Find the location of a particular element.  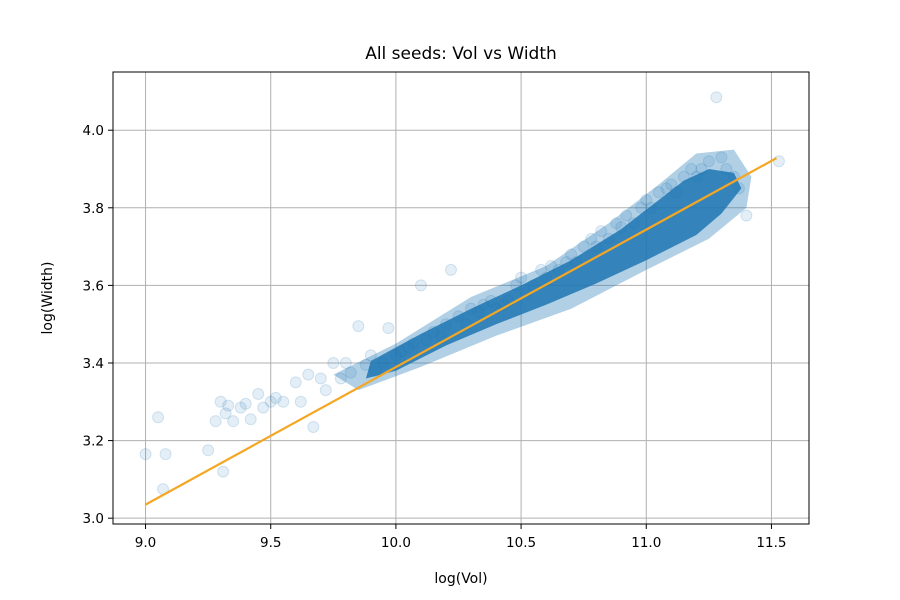

y-tick-label: 3.4 is located at coordinates (93, 364).